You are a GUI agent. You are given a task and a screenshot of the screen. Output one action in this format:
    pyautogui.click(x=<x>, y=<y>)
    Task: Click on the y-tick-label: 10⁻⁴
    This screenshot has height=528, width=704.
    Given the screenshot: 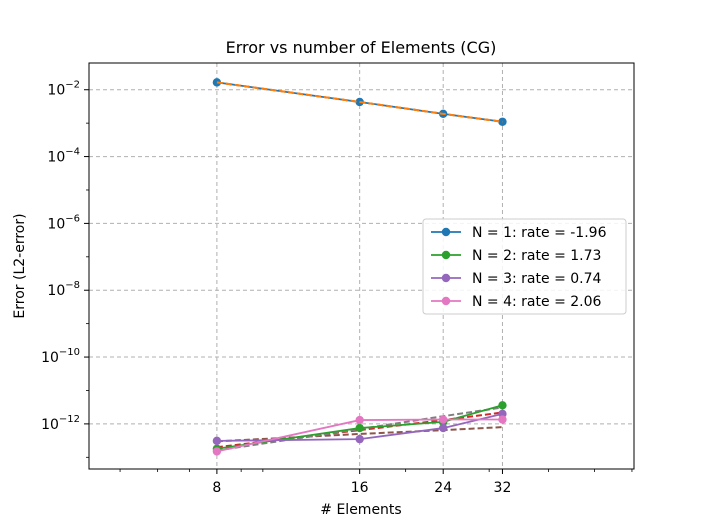 What is the action you would take?
    pyautogui.click(x=63, y=156)
    